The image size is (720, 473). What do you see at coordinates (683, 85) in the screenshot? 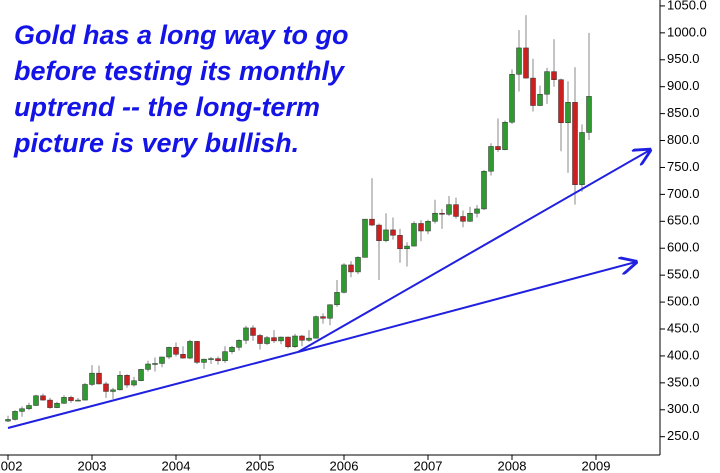
I see `y-tick-label: 900.0` at bounding box center [683, 85].